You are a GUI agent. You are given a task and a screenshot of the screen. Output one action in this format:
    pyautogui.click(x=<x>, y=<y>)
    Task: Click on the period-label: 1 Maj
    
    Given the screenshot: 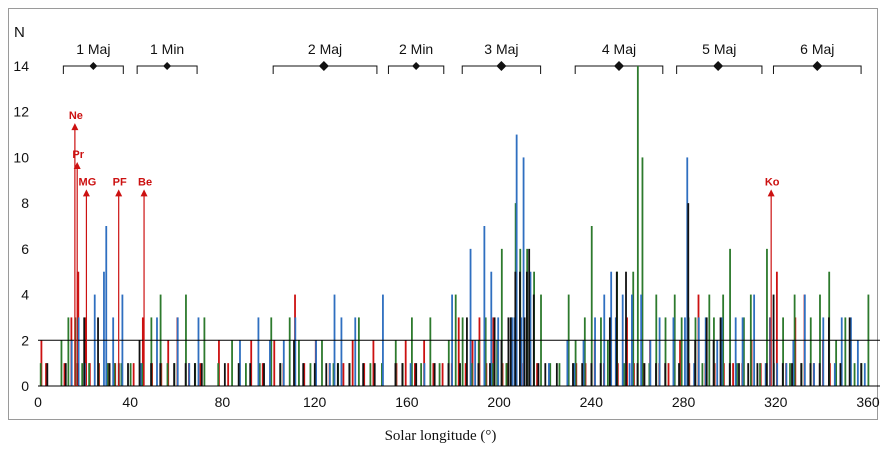 What is the action you would take?
    pyautogui.click(x=93, y=49)
    